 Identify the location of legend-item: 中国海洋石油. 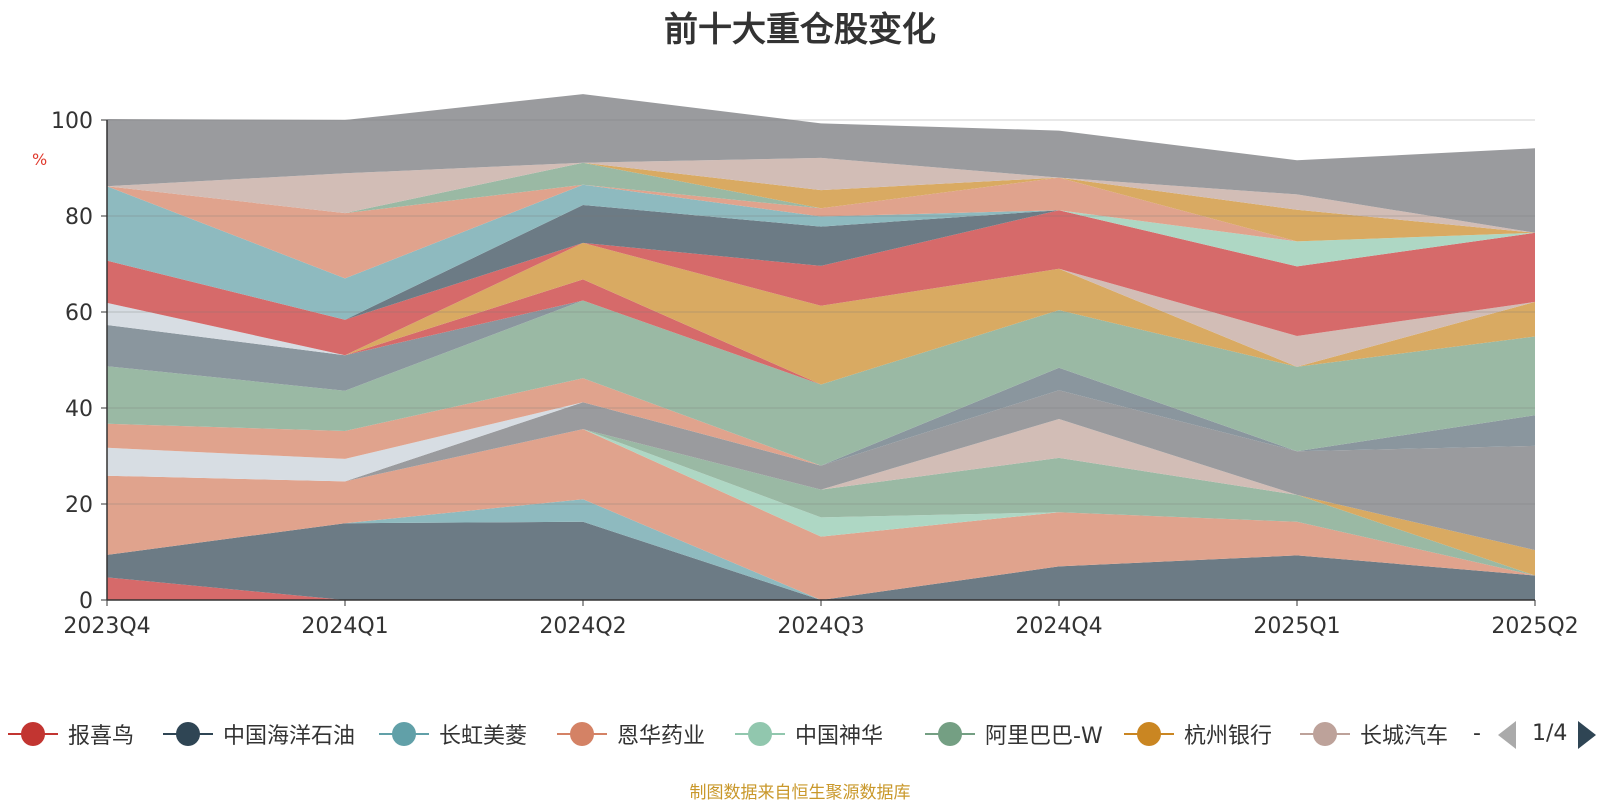
(259, 734).